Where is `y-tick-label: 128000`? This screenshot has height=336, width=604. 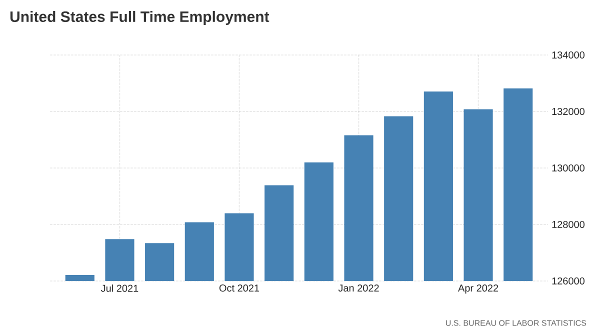
y-tick-label: 128000 is located at coordinates (568, 224).